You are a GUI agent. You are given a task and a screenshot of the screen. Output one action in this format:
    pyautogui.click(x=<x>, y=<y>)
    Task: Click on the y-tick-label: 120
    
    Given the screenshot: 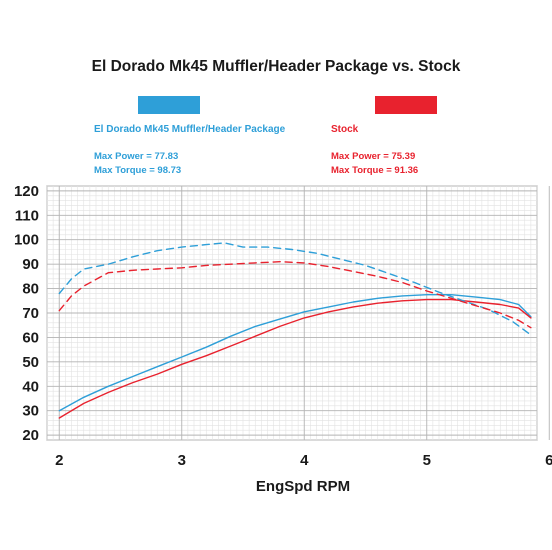 What is the action you would take?
    pyautogui.click(x=26, y=191)
    